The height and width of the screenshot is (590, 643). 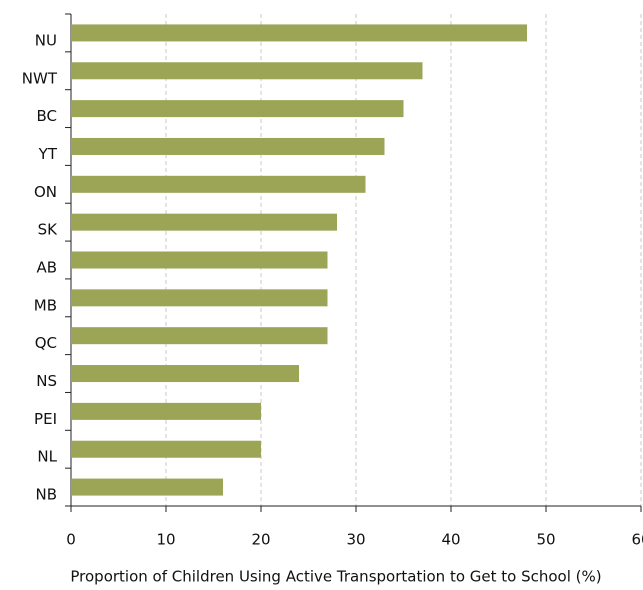 What do you see at coordinates (46, 381) in the screenshot?
I see `y-tick-label: NS` at bounding box center [46, 381].